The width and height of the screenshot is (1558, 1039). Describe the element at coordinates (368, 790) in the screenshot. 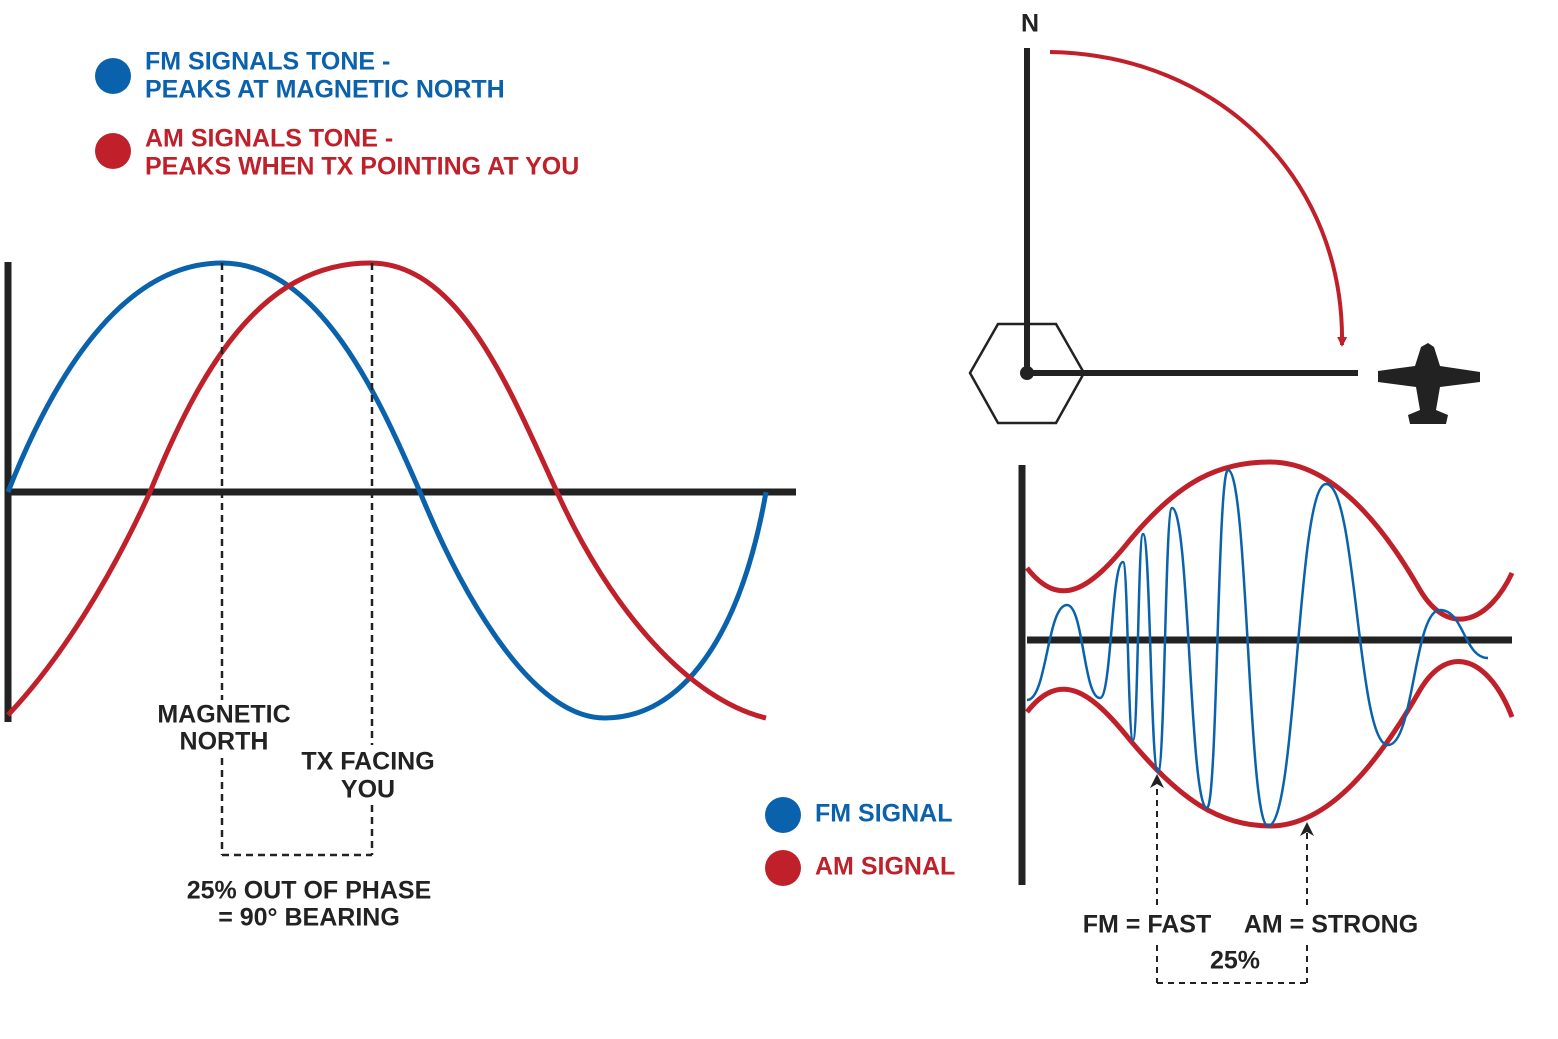

I see `label: YOU` at that location.